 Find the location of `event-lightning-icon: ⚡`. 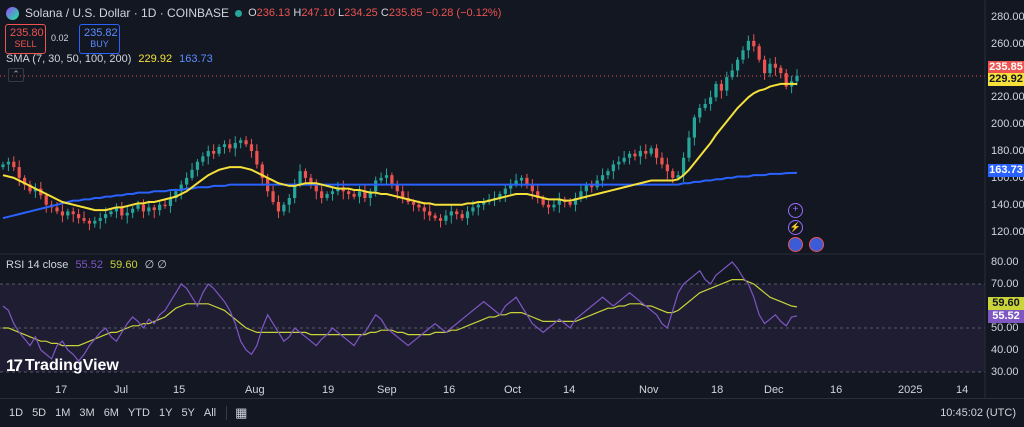

event-lightning-icon: ⚡ is located at coordinates (795, 227).